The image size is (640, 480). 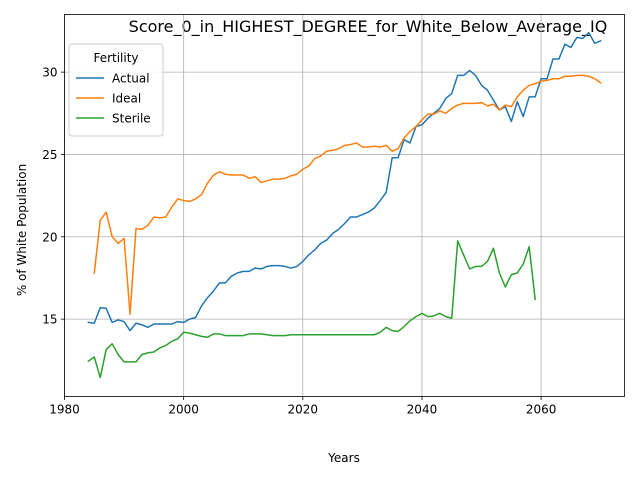 What do you see at coordinates (49, 73) in the screenshot?
I see `y-tick-label: 30` at bounding box center [49, 73].